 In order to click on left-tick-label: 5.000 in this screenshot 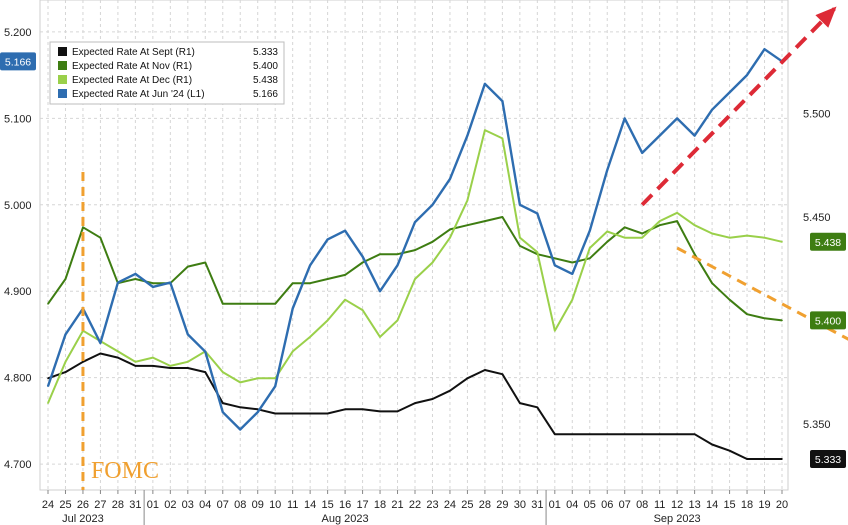, I will do `click(18, 206)`.